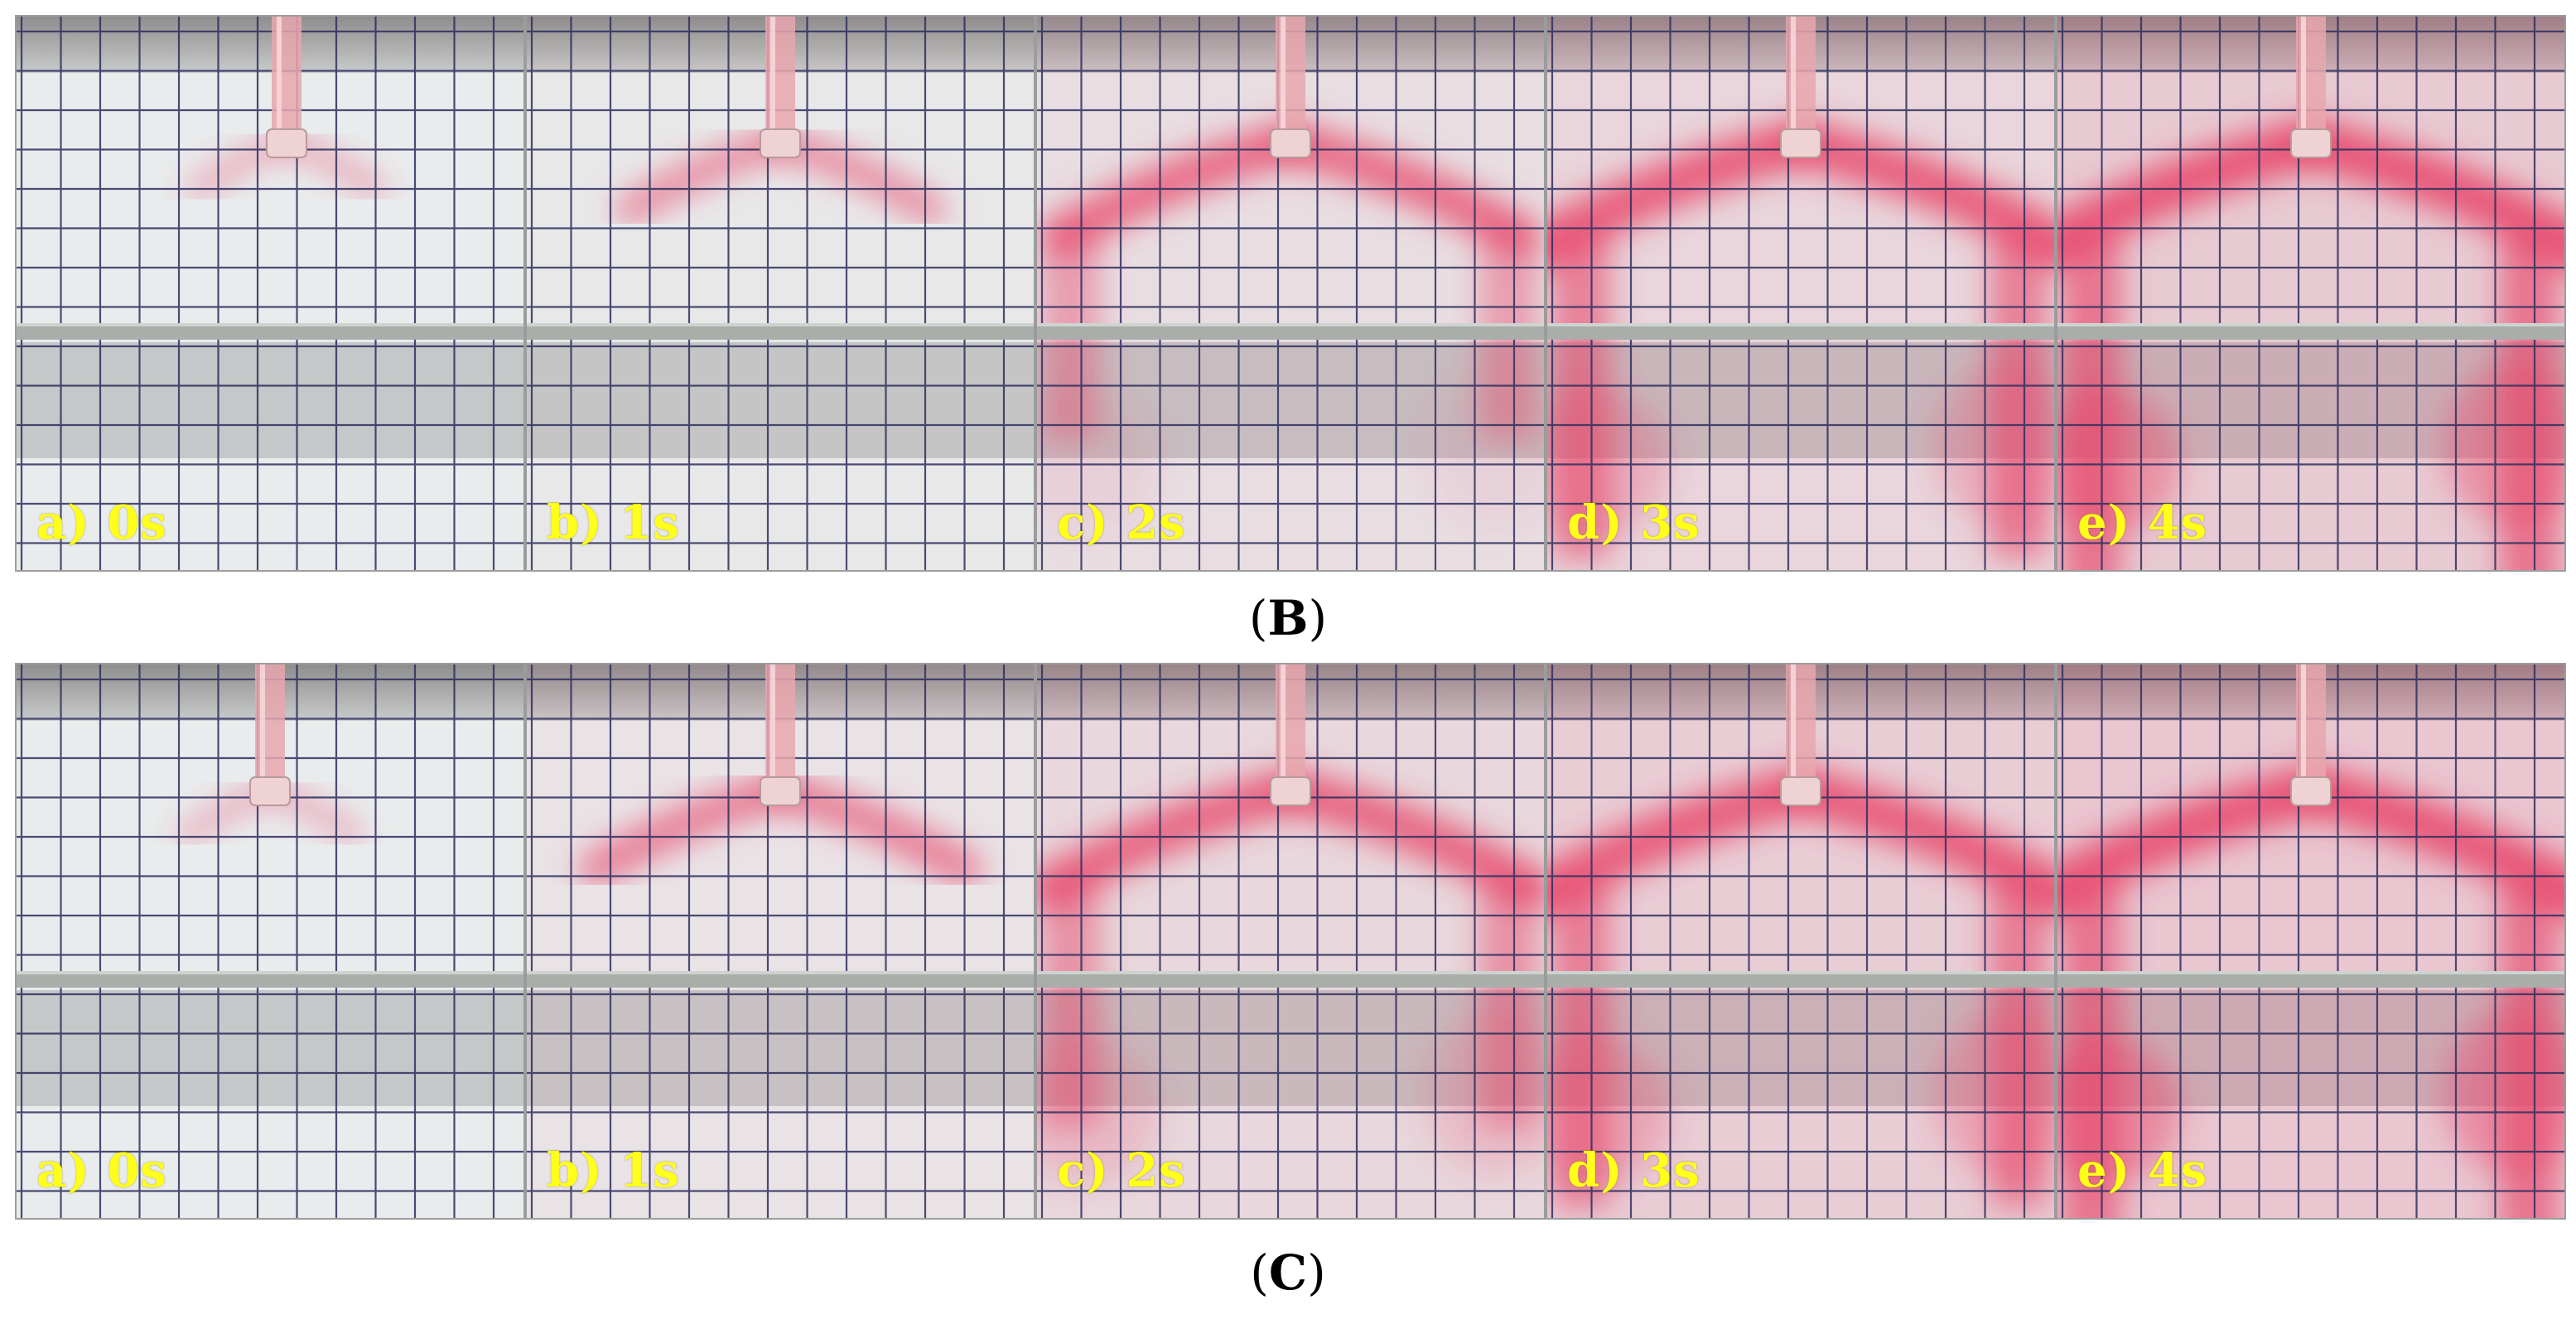 This screenshot has width=2576, height=1324. What do you see at coordinates (1258, 618) in the screenshot?
I see `caption-b-open: (` at bounding box center [1258, 618].